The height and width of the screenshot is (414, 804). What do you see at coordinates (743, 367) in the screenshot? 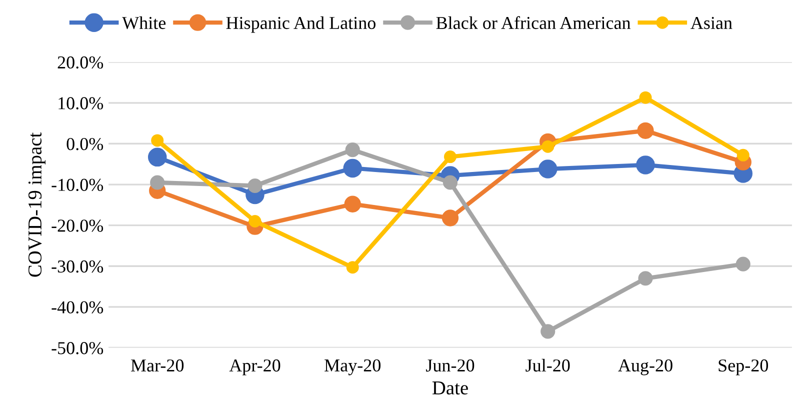
I see `x-tick-label: Sep-20` at bounding box center [743, 367].